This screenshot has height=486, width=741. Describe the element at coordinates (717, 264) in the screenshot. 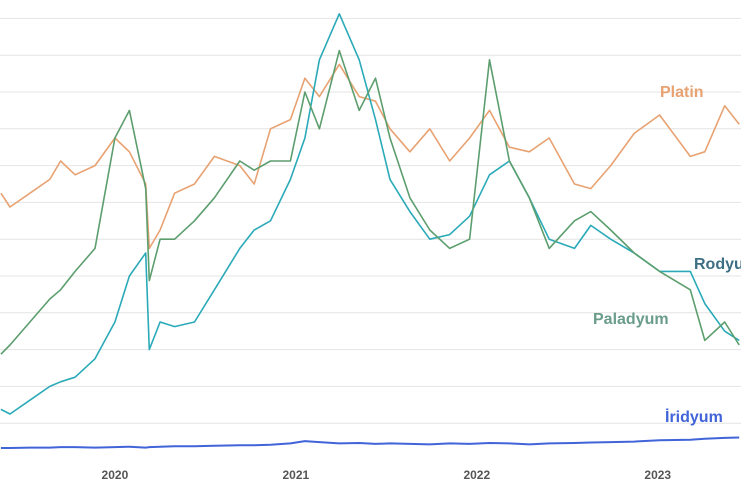

I see `series-label: Rodyum` at that location.